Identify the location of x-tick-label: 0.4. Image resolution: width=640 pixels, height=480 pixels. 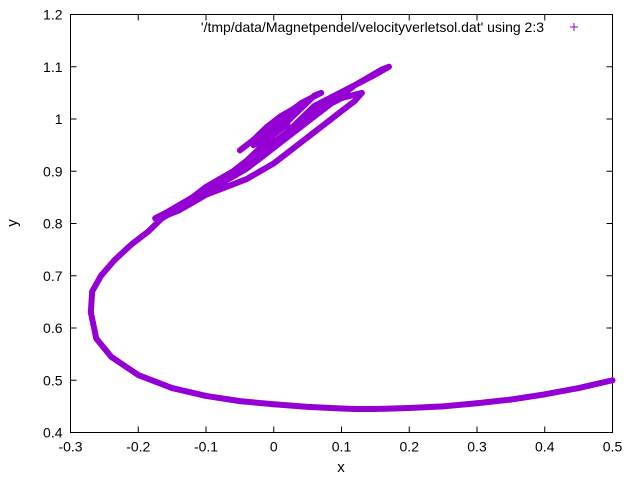
(545, 447).